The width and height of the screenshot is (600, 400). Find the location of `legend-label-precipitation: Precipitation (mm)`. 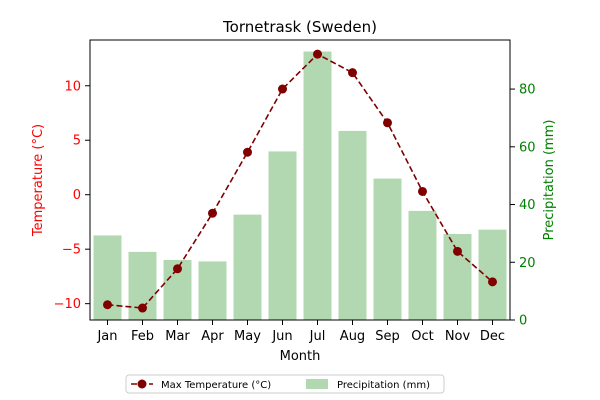

legend-label-precipitation: Precipitation (mm) is located at coordinates (383, 385).